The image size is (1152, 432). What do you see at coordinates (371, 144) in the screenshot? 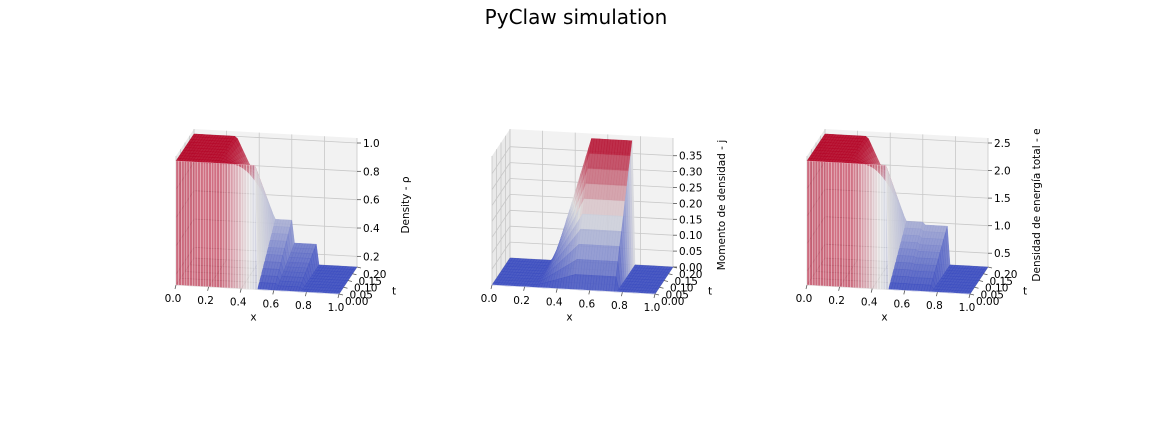
I see `z-tick-label: 1.0` at bounding box center [371, 144].